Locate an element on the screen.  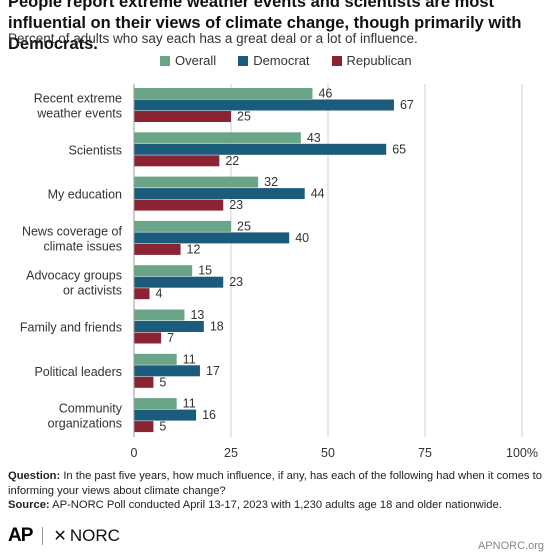
logo-bar: AP ✕ NORC is located at coordinates (64, 536).